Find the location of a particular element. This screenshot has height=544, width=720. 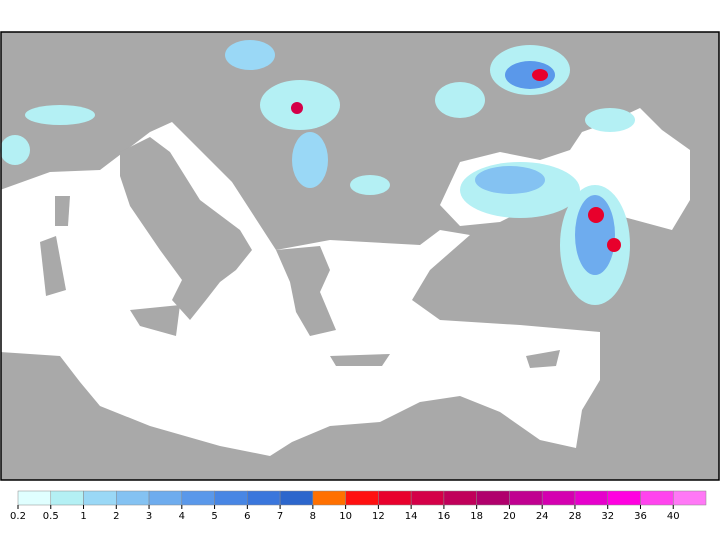

tick-label: 5 is located at coordinates (214, 516).